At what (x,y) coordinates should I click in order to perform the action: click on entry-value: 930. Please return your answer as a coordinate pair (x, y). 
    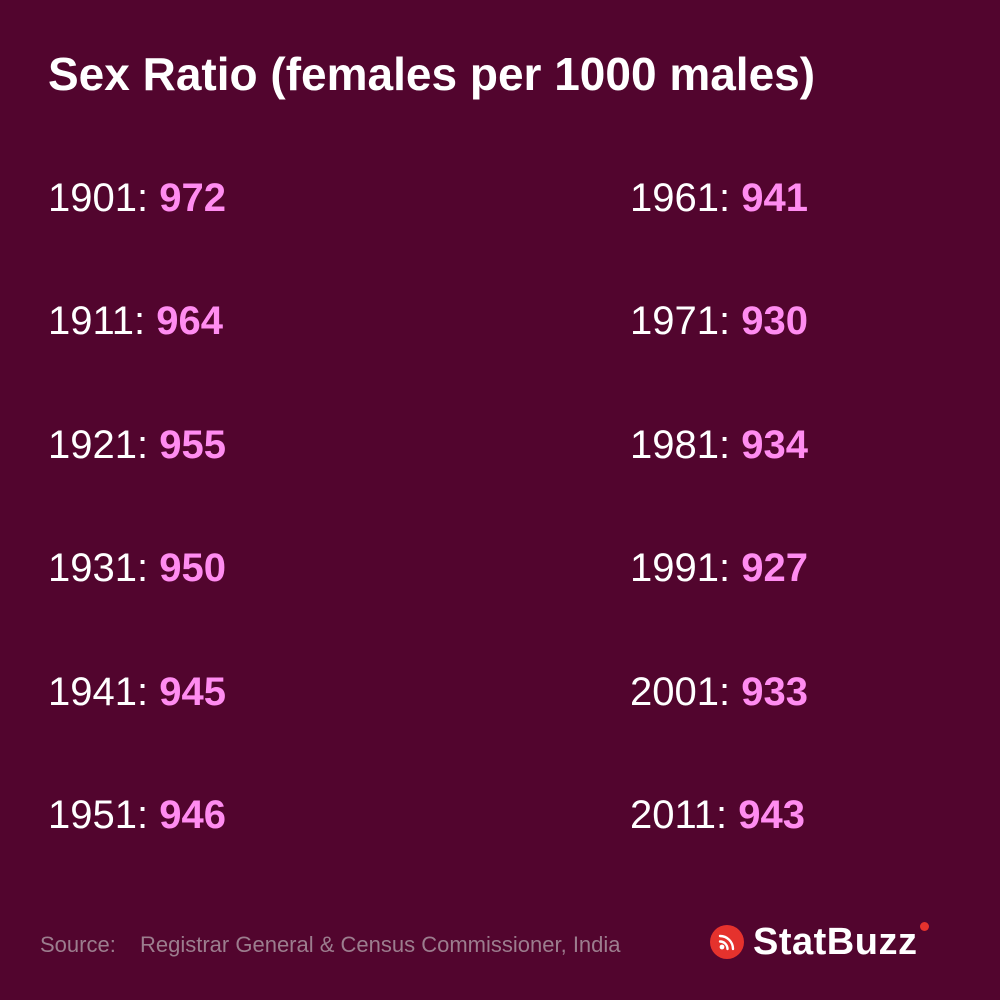
    Looking at the image, I should click on (774, 321).